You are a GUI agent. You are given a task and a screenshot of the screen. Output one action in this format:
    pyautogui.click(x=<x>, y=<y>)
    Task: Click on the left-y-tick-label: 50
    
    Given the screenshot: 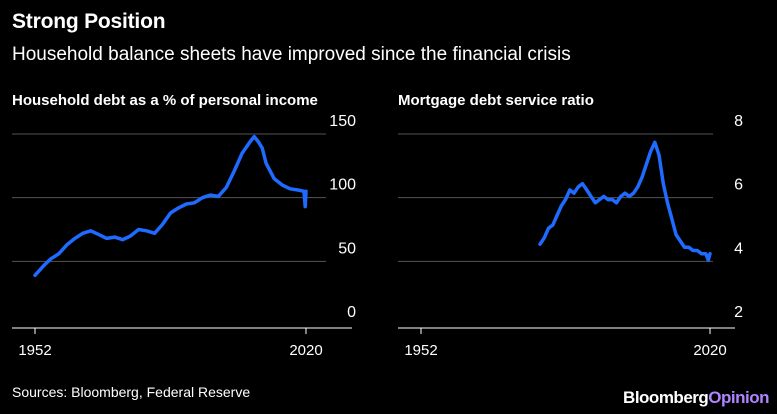 What is the action you would take?
    pyautogui.click(x=347, y=248)
    